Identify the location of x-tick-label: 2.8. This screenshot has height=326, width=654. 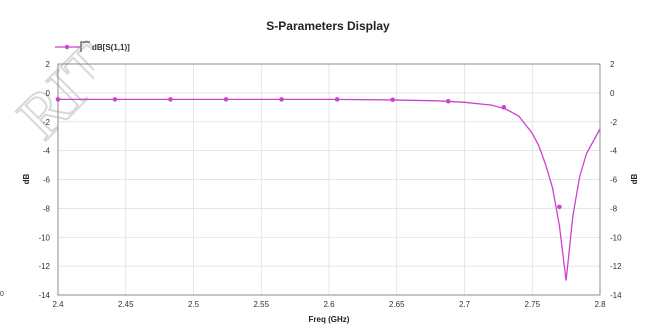
(600, 304).